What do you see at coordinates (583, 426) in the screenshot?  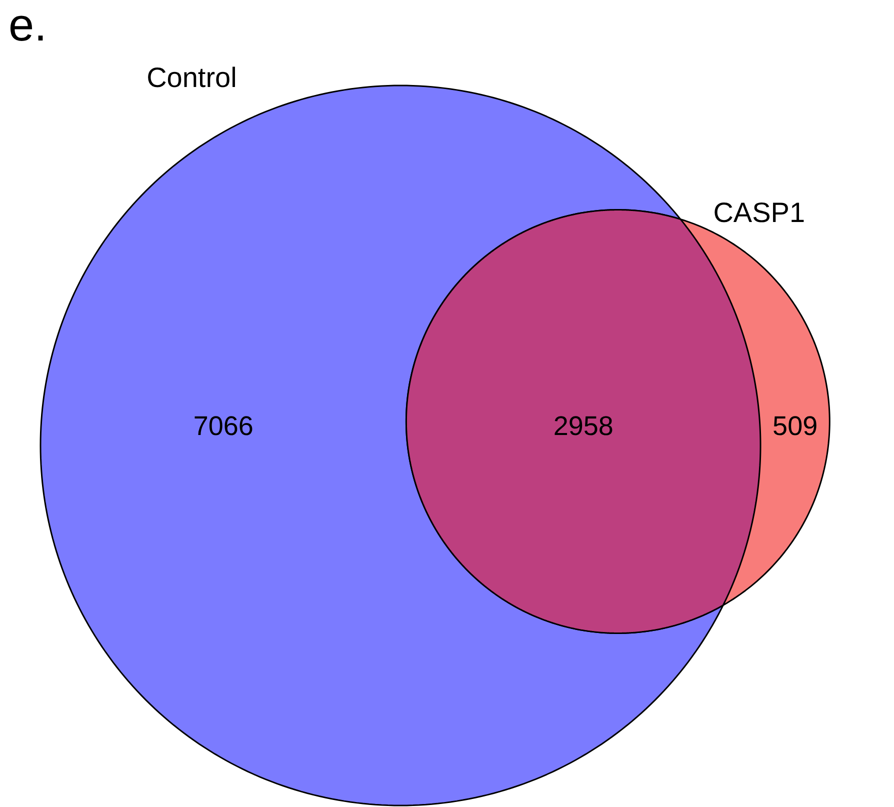 I see `data-label: 2958` at bounding box center [583, 426].